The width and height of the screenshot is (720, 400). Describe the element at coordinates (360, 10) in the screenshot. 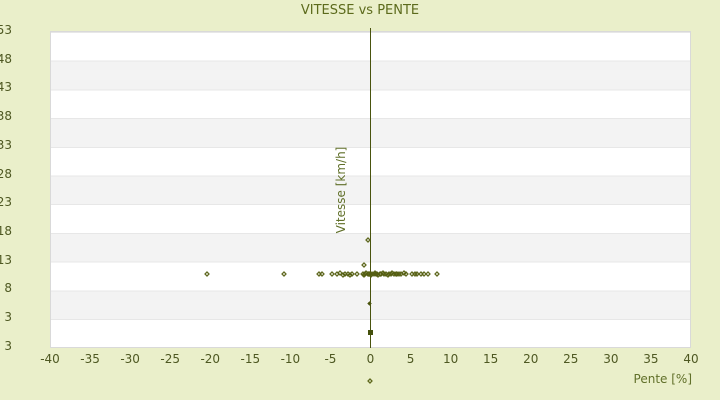

I see `chart-title: VITESSE vs PENTE` at that location.